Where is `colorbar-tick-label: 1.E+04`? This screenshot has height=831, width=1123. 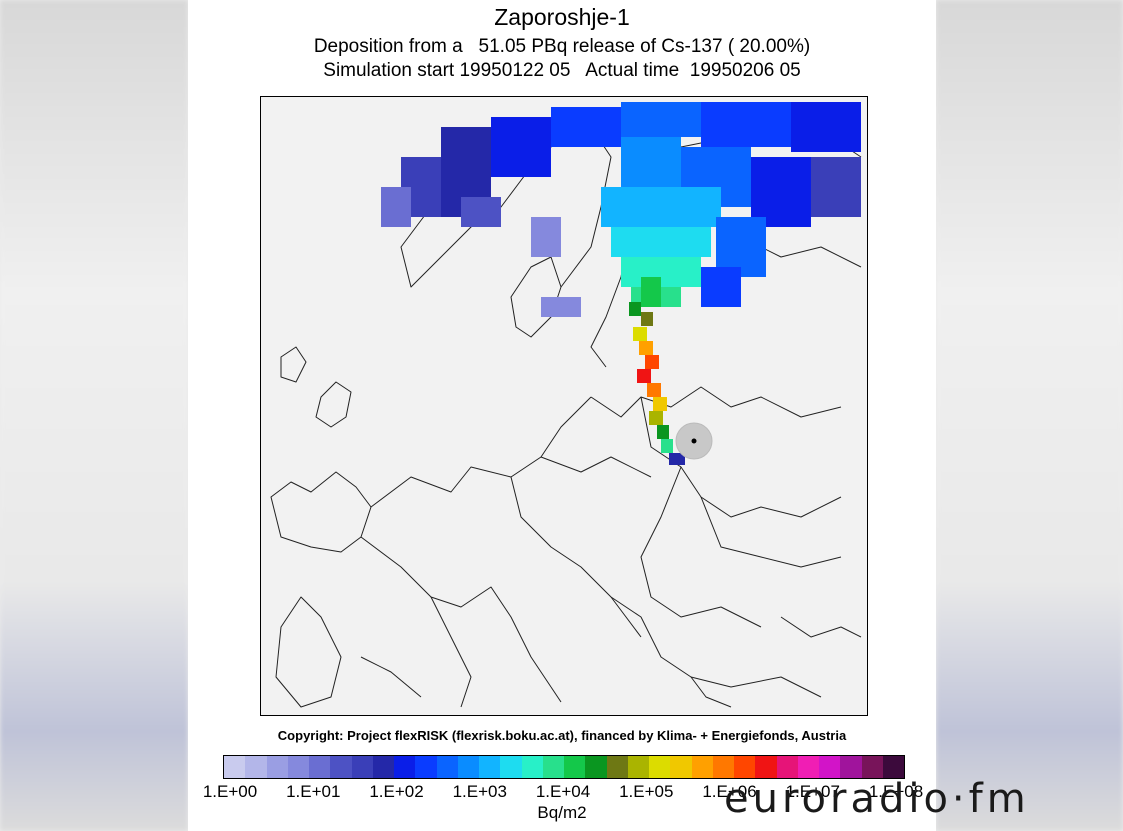
colorbar-tick-label: 1.E+04 is located at coordinates (563, 791).